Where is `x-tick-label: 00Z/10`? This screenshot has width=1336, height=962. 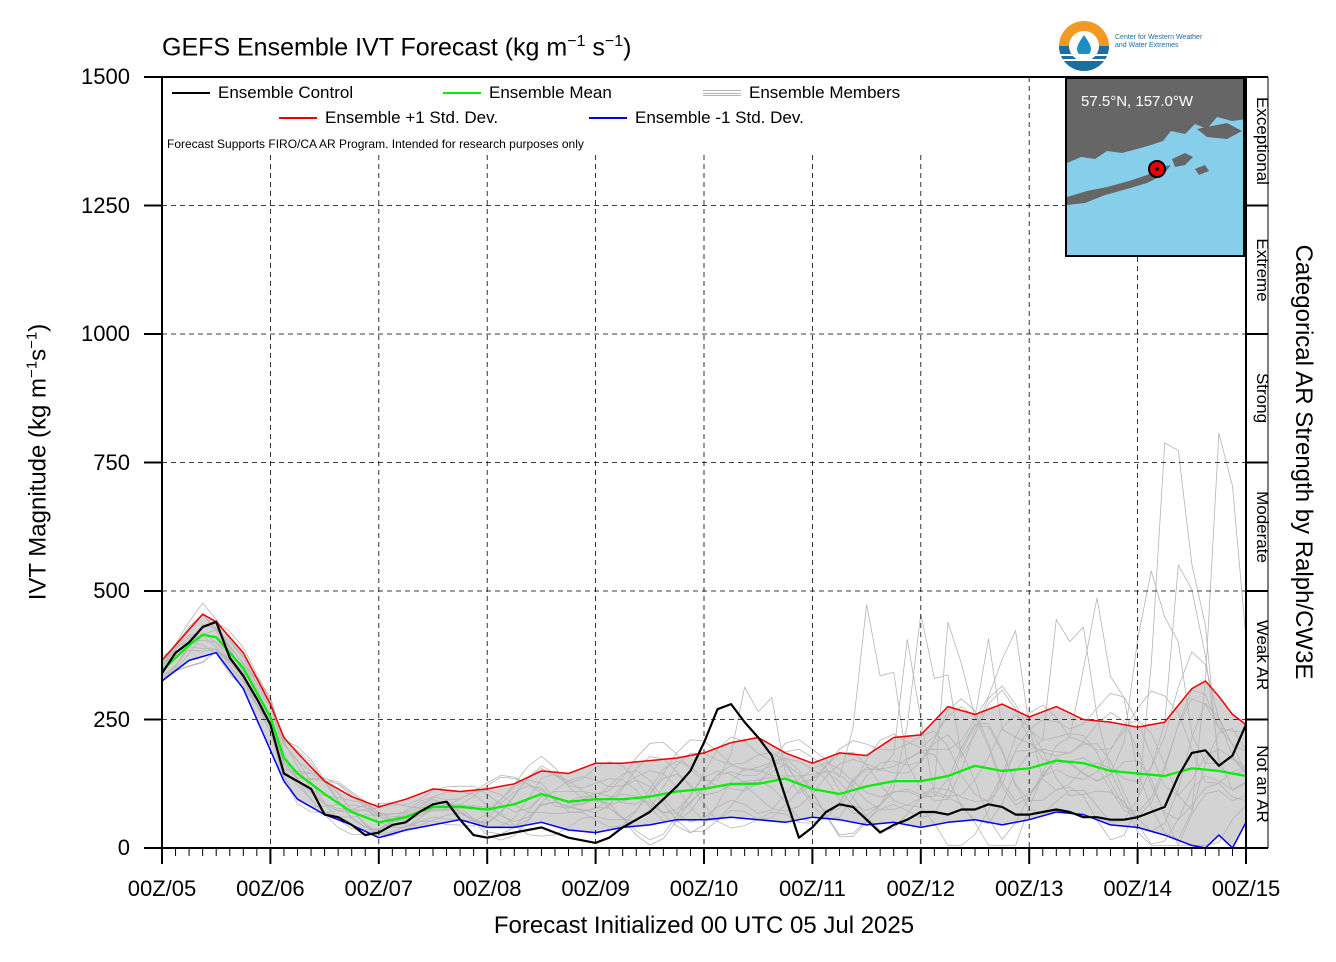 x-tick-label: 00Z/10 is located at coordinates (704, 888).